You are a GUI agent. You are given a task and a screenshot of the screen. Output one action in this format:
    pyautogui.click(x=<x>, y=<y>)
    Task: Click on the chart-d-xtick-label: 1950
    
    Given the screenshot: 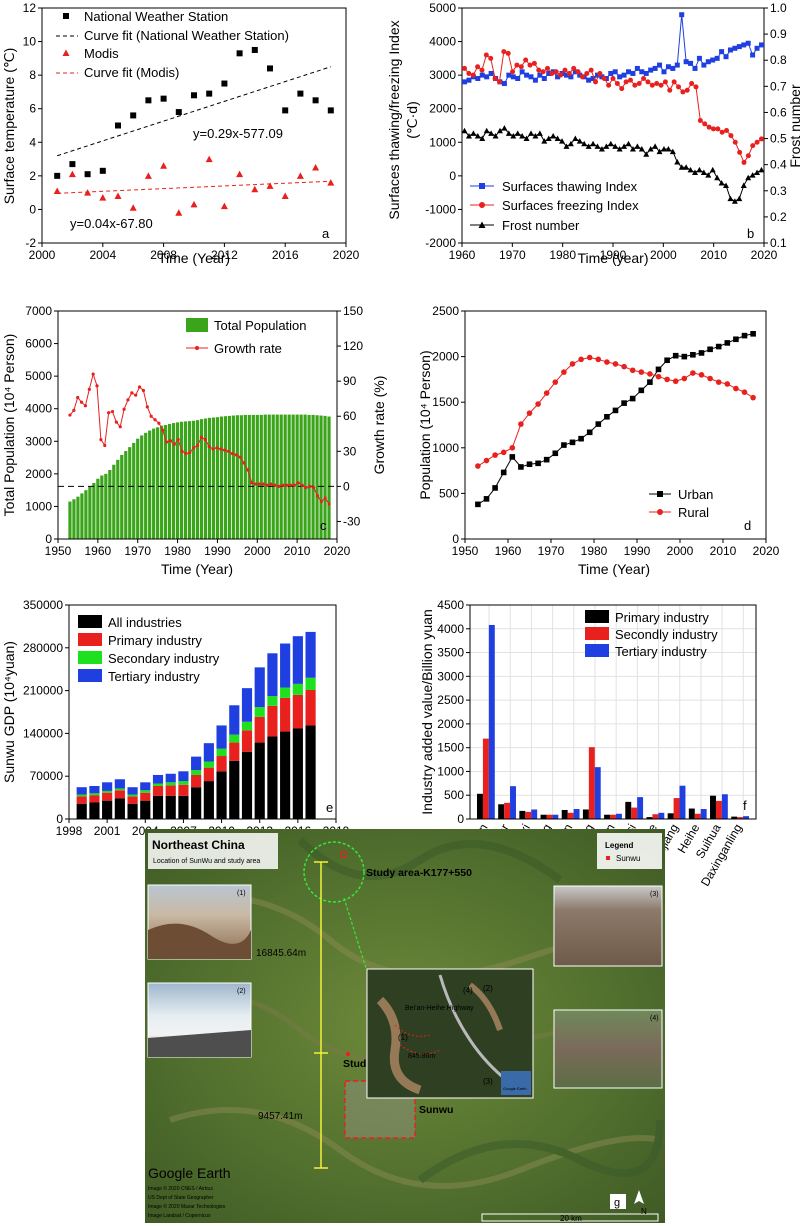 What is the action you would take?
    pyautogui.click(x=465, y=551)
    